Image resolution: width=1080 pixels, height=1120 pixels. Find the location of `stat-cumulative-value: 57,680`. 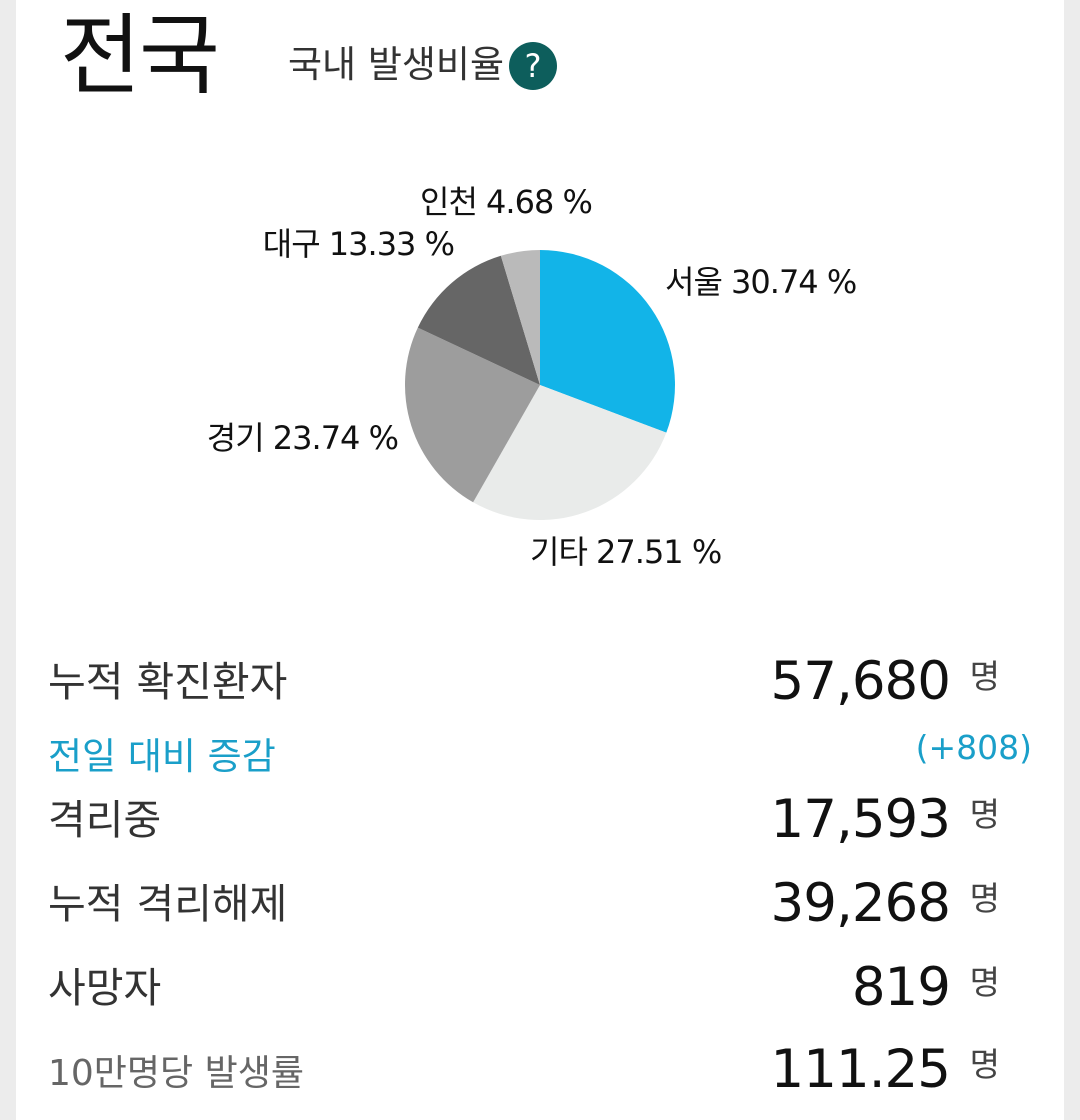

stat-cumulative-value: 57,680 is located at coordinates (860, 681).